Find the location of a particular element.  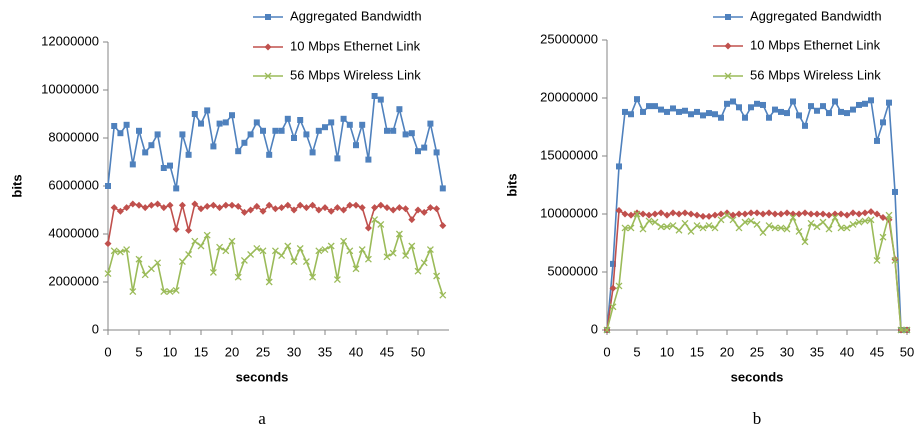

x-tick-label: 35 is located at coordinates (325, 351).